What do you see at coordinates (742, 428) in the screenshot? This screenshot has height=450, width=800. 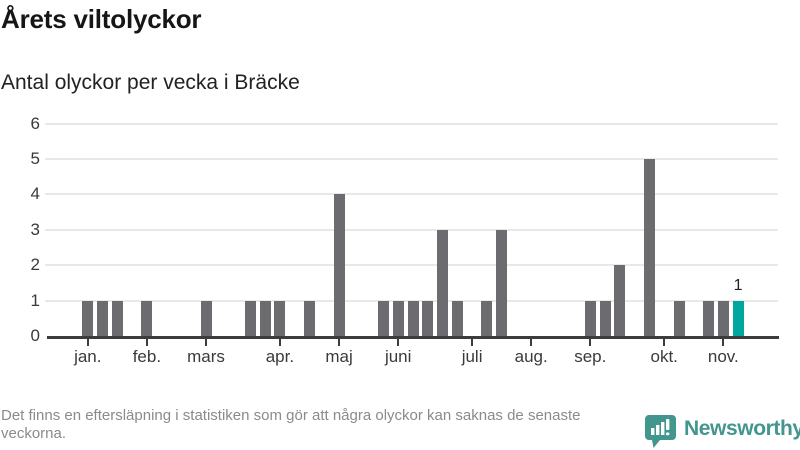 I see `newsworthy-wordmark: Newsworthy` at bounding box center [742, 428].